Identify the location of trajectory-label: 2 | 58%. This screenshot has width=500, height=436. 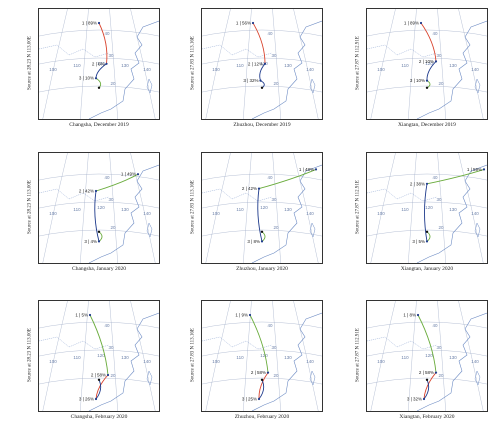
(426, 372).